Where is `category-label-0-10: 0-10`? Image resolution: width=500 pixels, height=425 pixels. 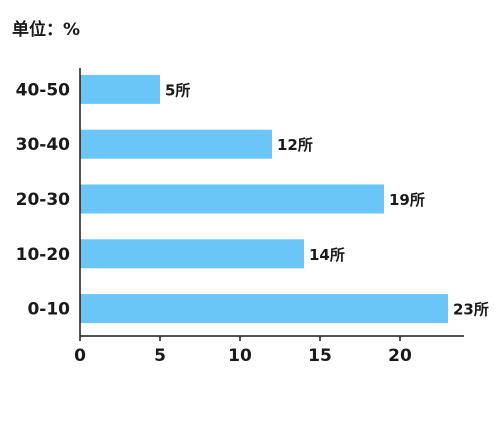
category-label-0-10: 0-10 is located at coordinates (48, 310).